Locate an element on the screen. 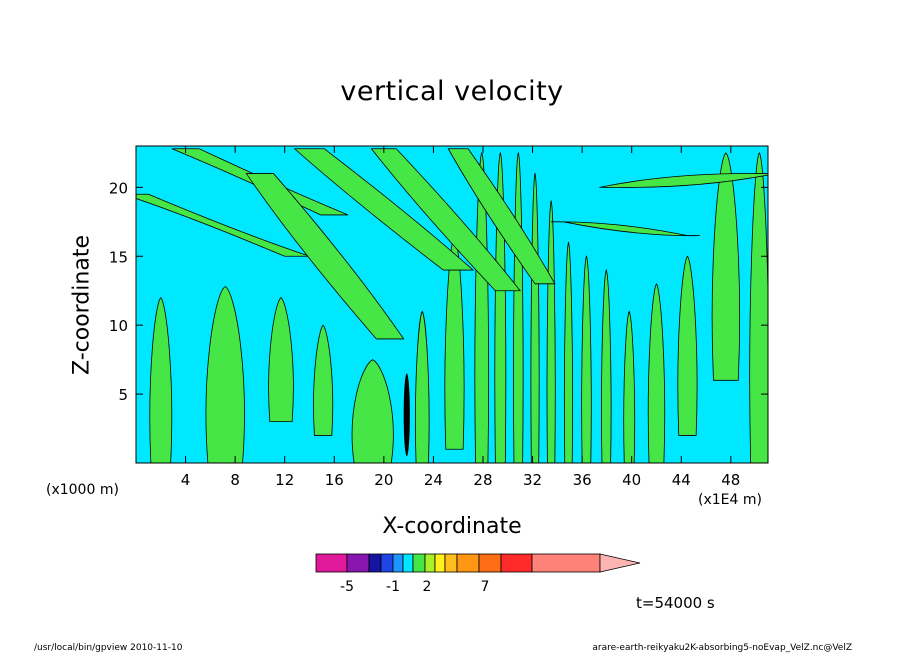 This screenshot has width=904, height=654. x-axis-unit-secondary: (x1E4 m) is located at coordinates (730, 500).